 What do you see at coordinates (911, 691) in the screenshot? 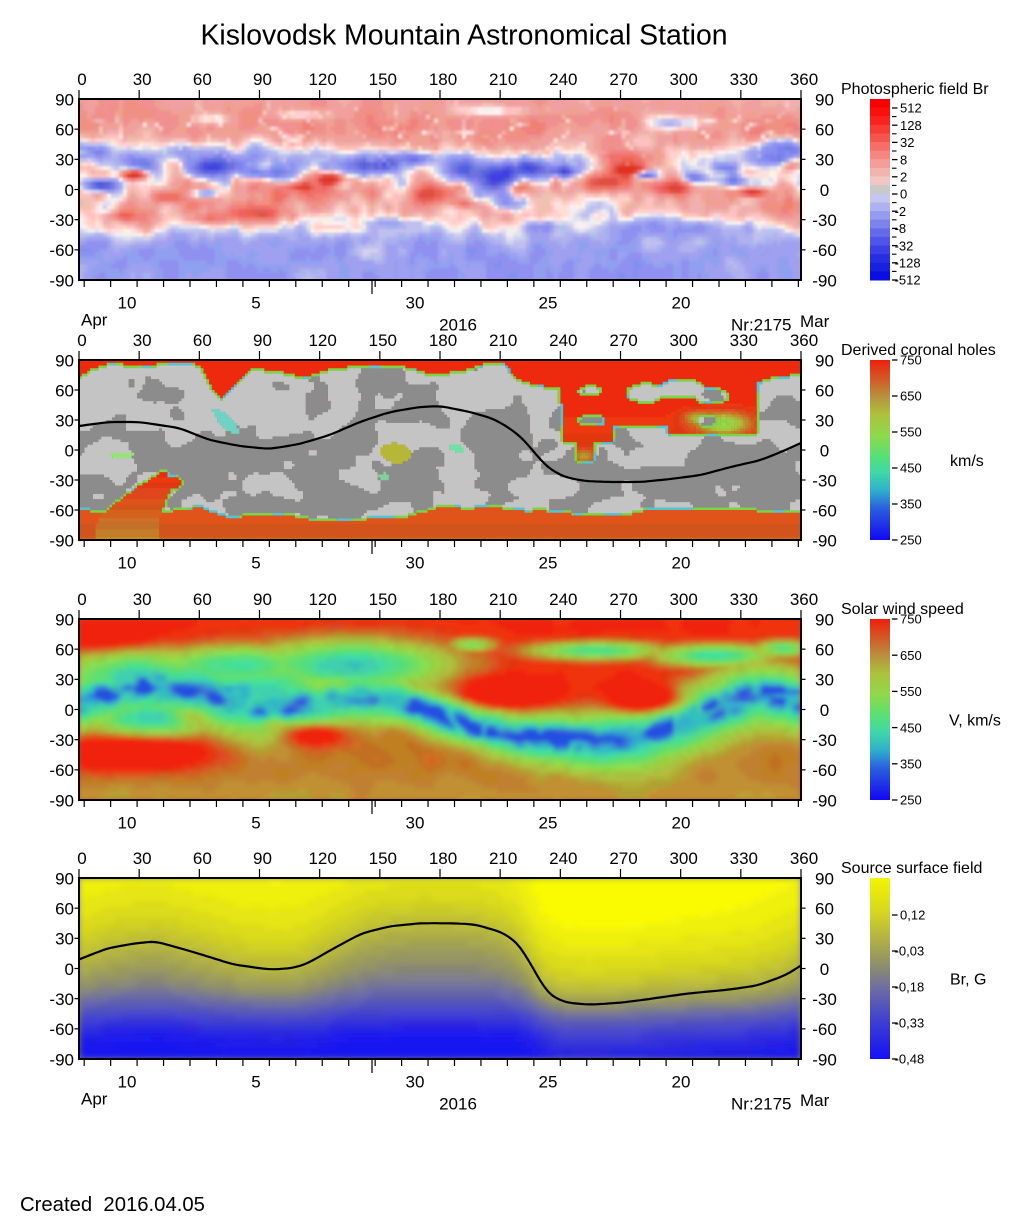
I see `svg-text: 550` at bounding box center [911, 691].